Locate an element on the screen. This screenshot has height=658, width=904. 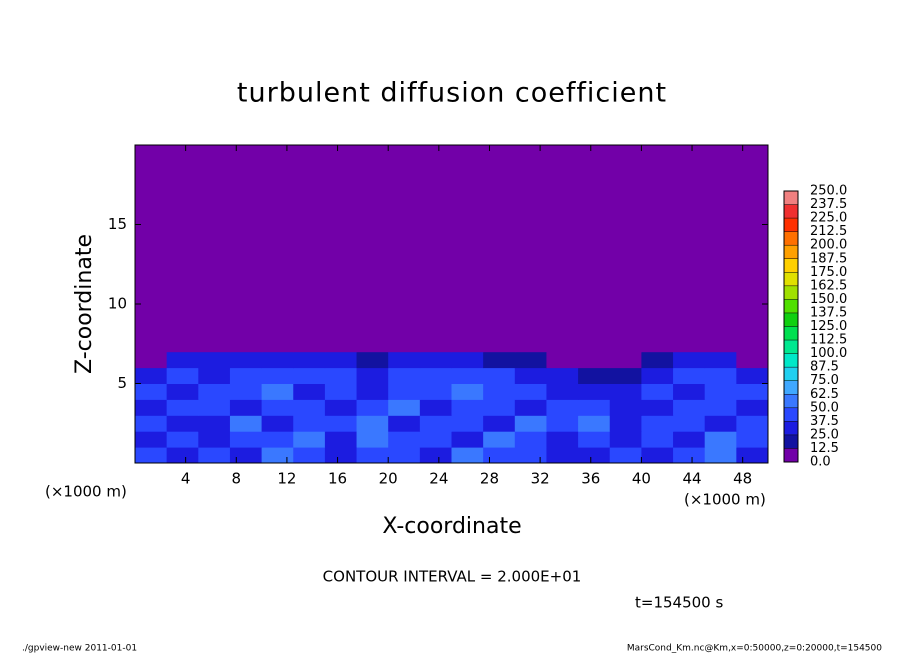
colorbar-label: 50.0 is located at coordinates (824, 407).